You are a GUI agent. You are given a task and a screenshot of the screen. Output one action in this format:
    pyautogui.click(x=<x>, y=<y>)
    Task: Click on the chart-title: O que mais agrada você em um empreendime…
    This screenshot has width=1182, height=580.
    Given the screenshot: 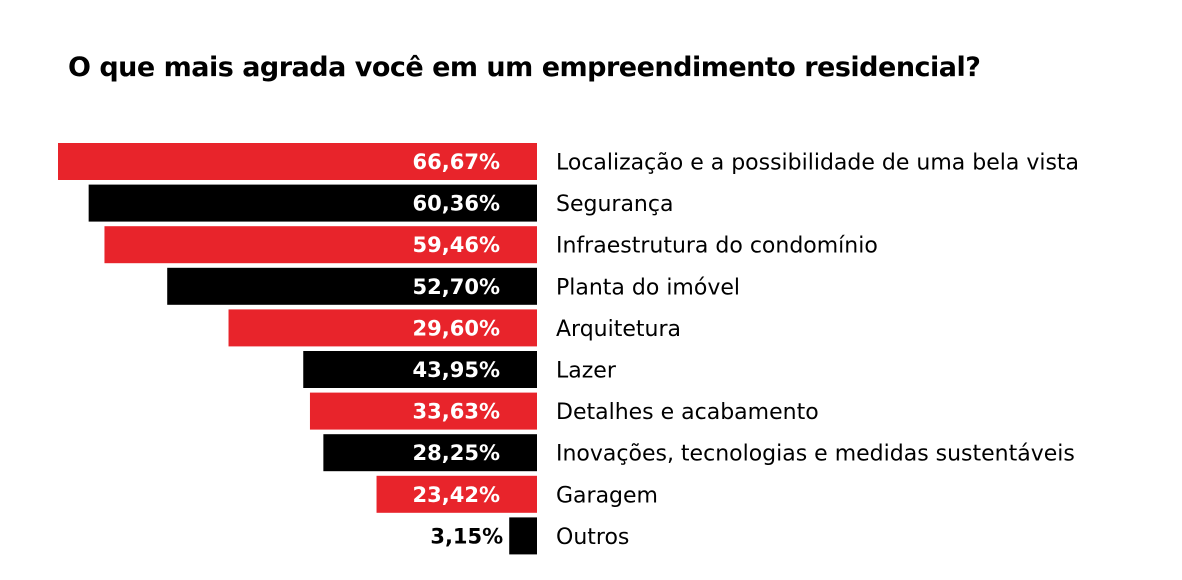 What is the action you would take?
    pyautogui.click(x=524, y=67)
    